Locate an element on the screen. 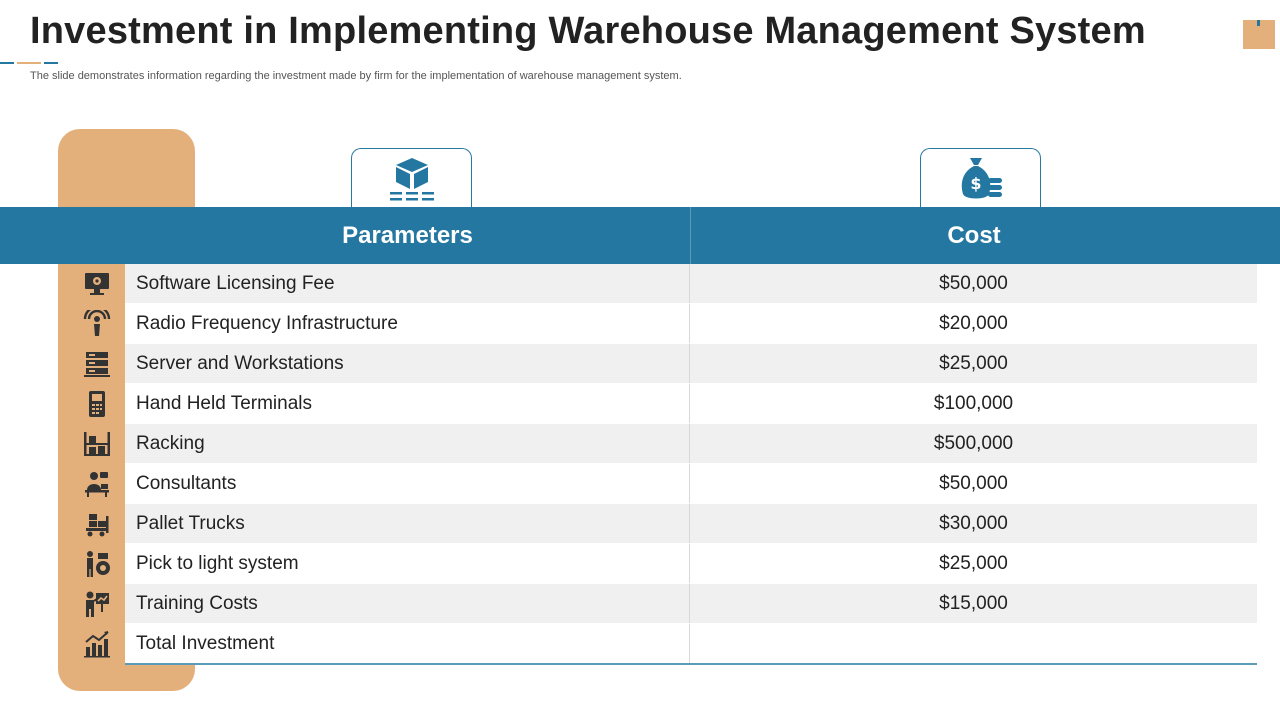  table-row: Radio Frequency Infrastructure $20,000 is located at coordinates (670, 324).